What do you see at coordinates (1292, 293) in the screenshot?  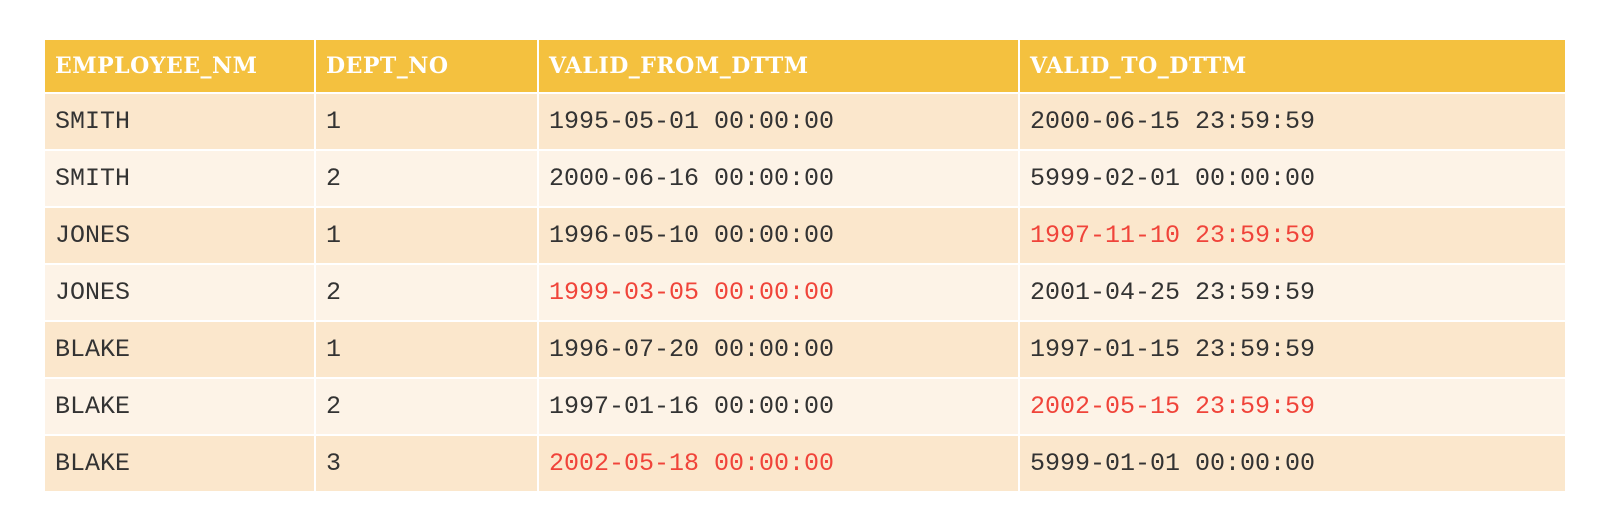 I see `cell-valid-to: 2001-04-25 23:59:59` at bounding box center [1292, 293].